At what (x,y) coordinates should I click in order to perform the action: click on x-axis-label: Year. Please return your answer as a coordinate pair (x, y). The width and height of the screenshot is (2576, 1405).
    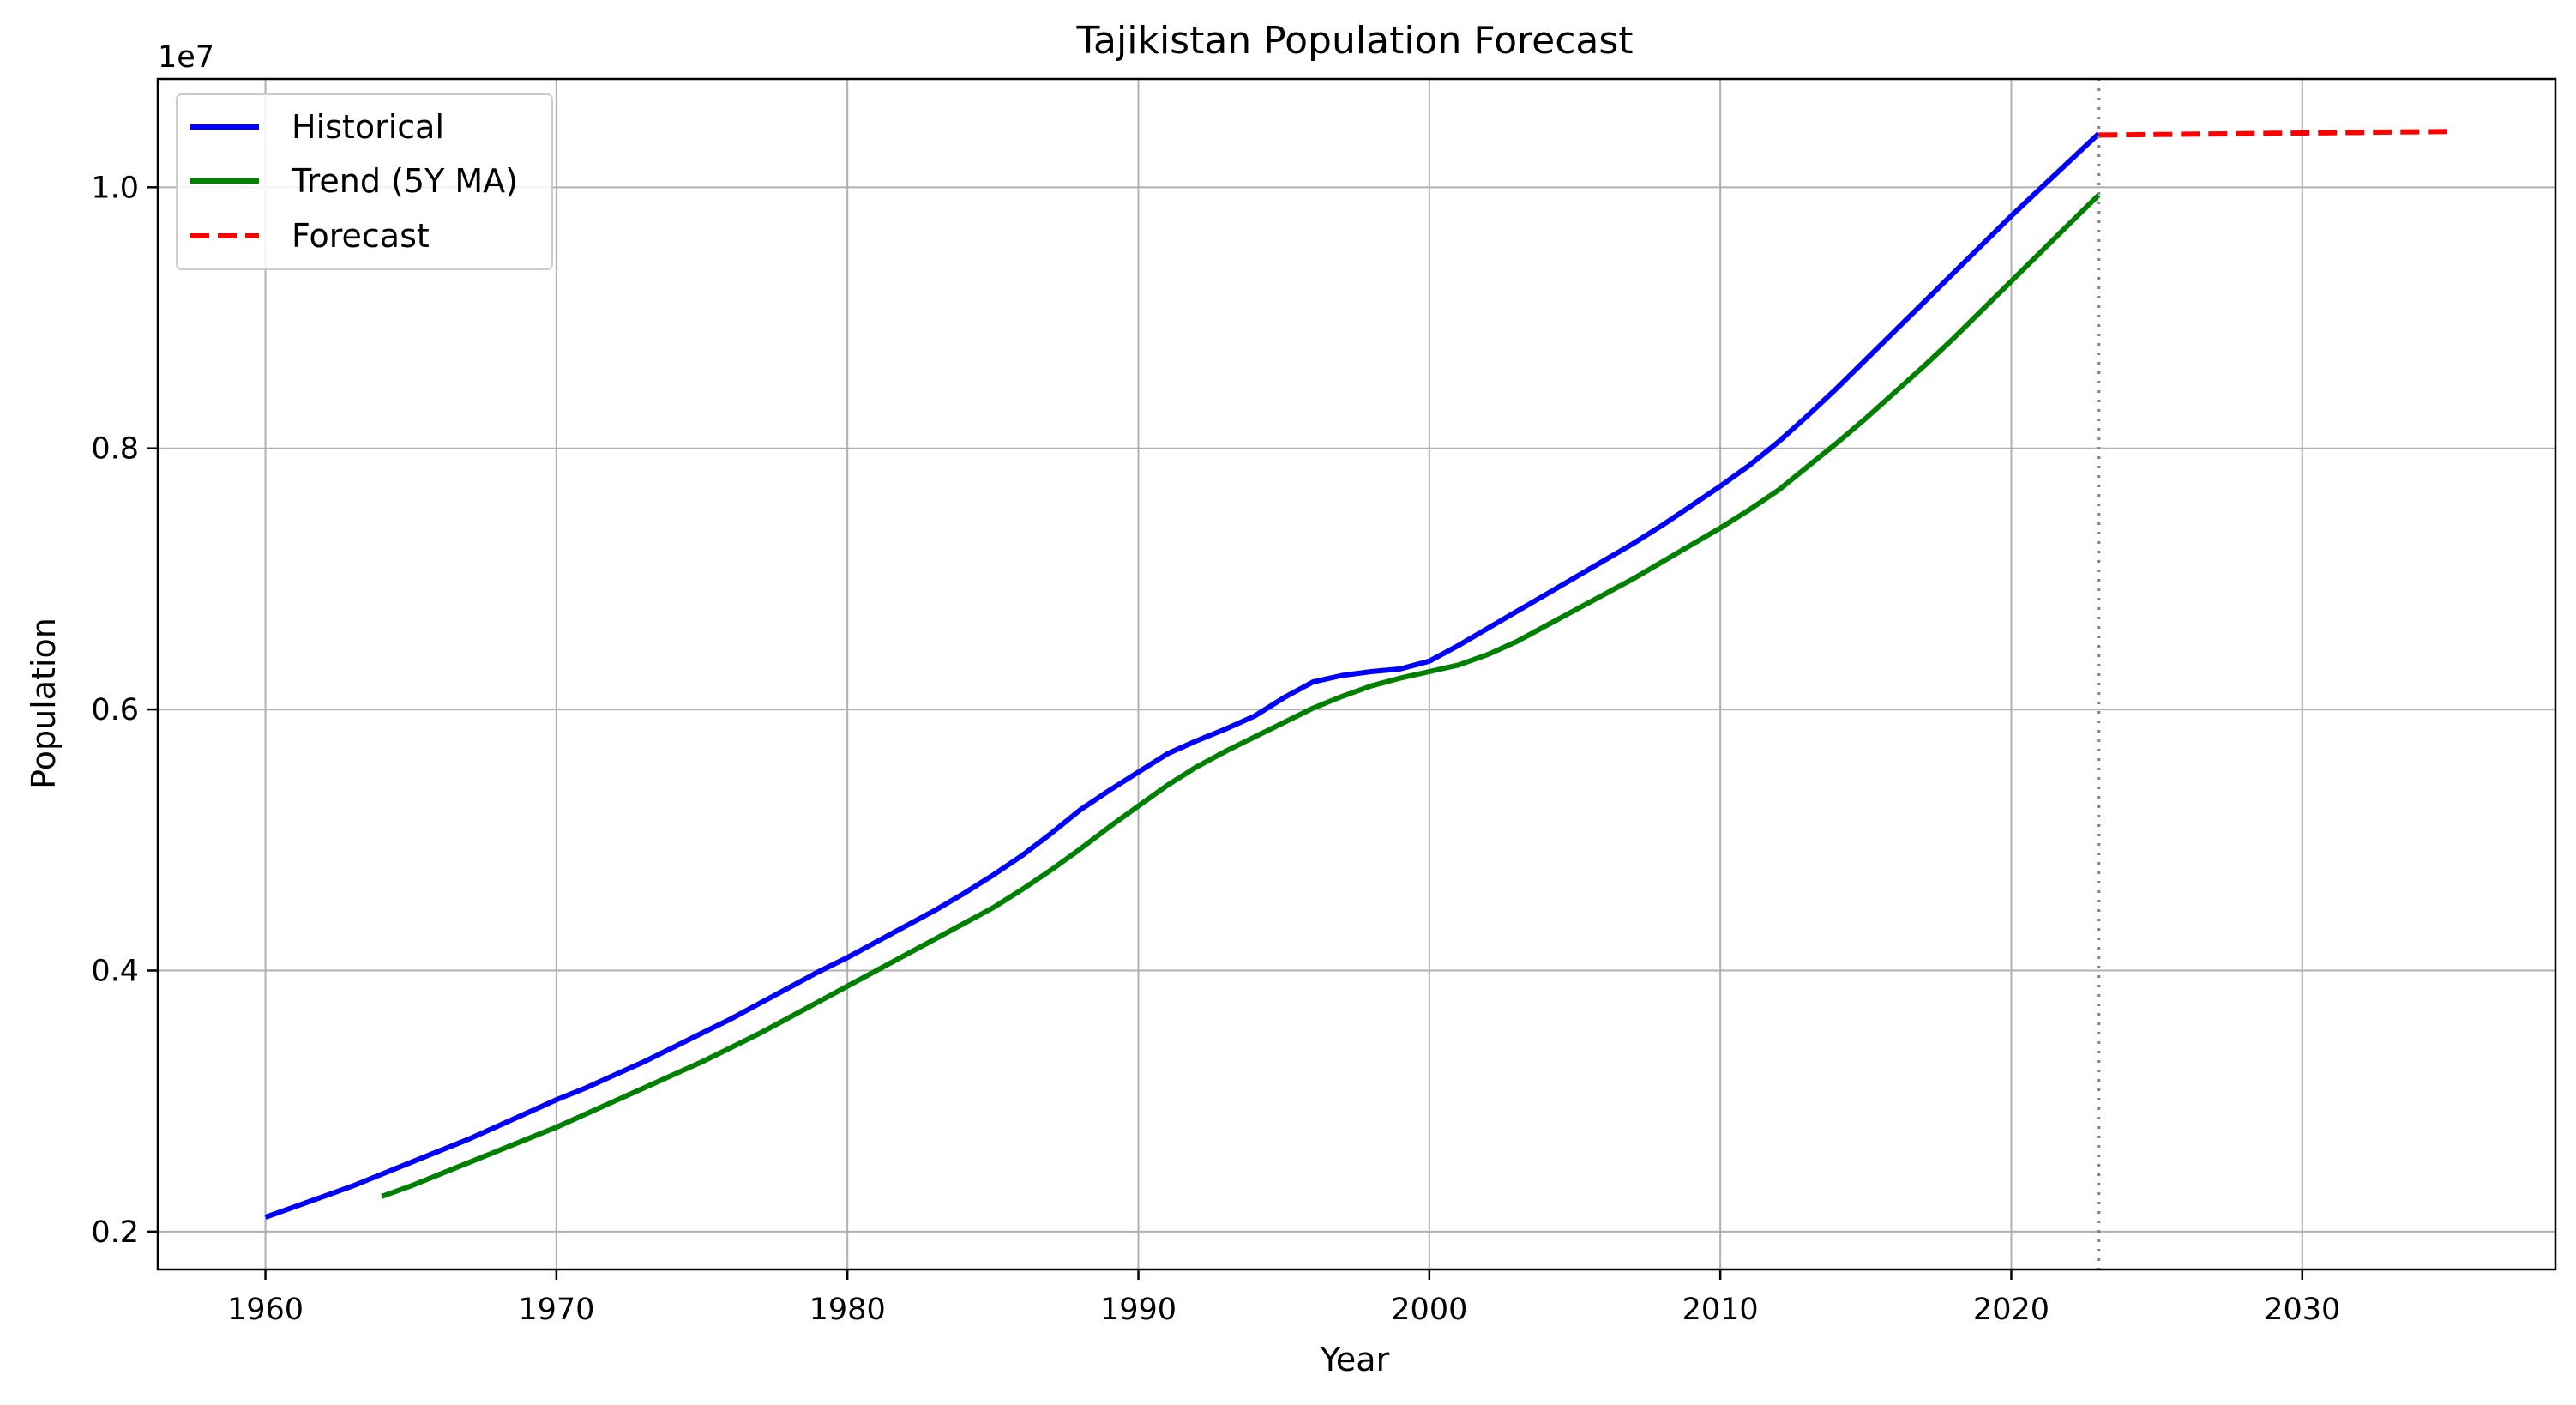
    Looking at the image, I should click on (1355, 1359).